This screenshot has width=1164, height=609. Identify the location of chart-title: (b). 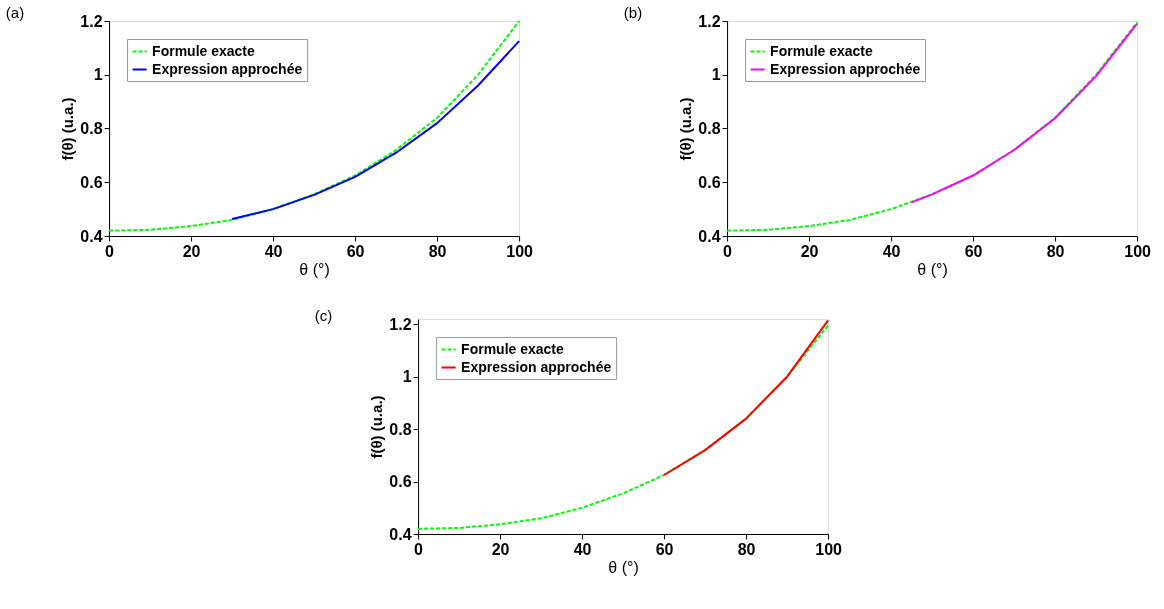
(633, 12).